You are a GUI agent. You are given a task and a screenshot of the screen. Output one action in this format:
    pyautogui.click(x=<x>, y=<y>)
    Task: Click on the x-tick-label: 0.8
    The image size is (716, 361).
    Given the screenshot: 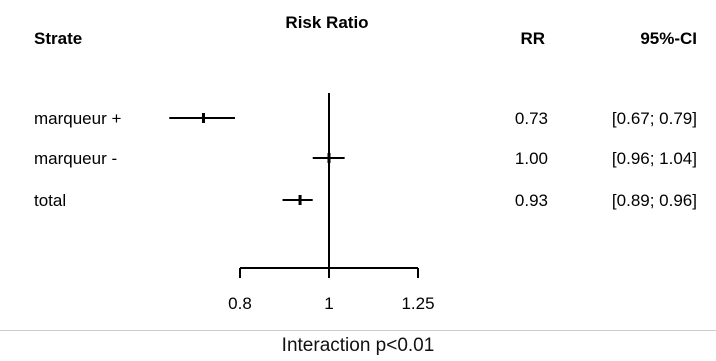 What is the action you would take?
    pyautogui.click(x=240, y=303)
    